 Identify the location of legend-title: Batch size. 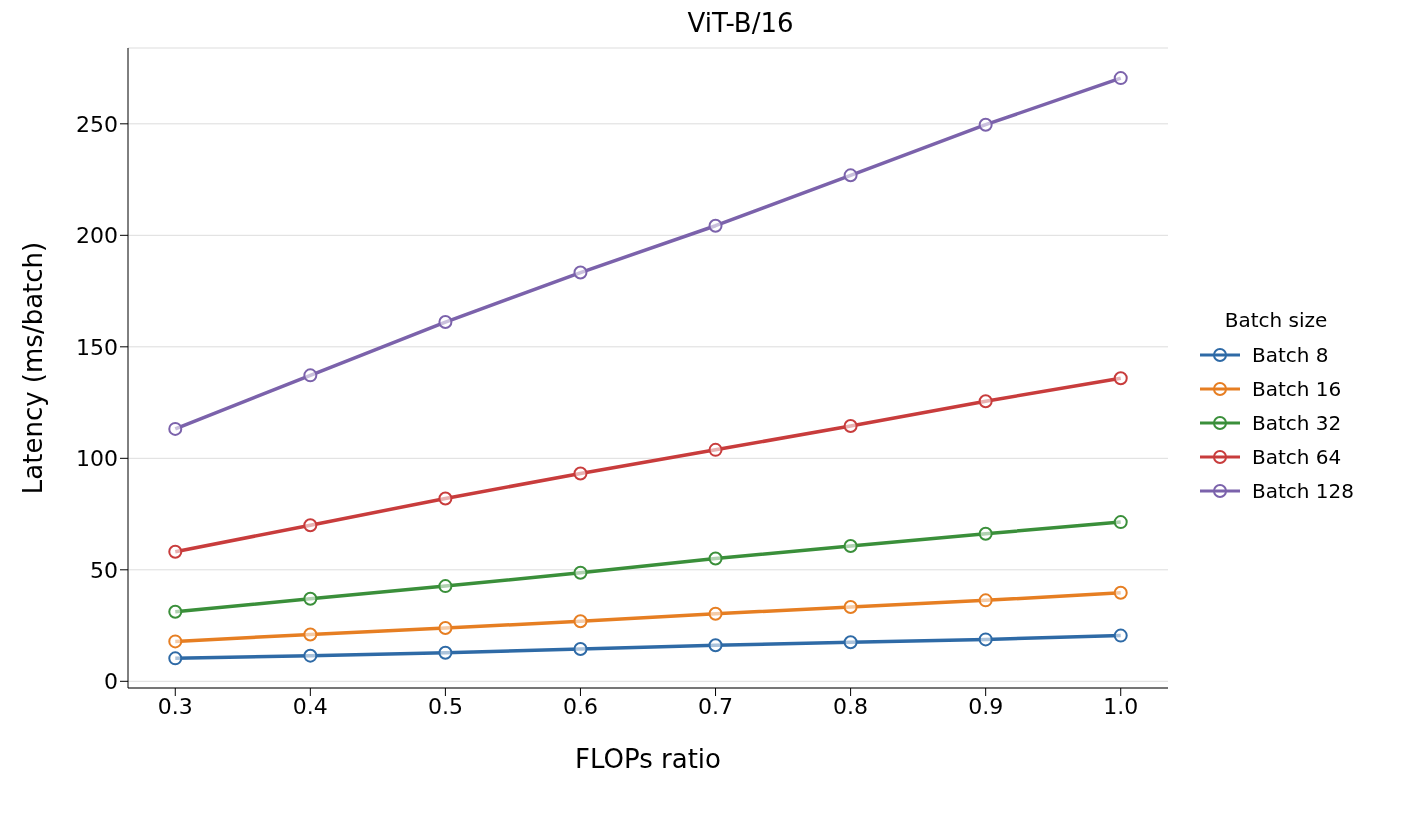
(1276, 320).